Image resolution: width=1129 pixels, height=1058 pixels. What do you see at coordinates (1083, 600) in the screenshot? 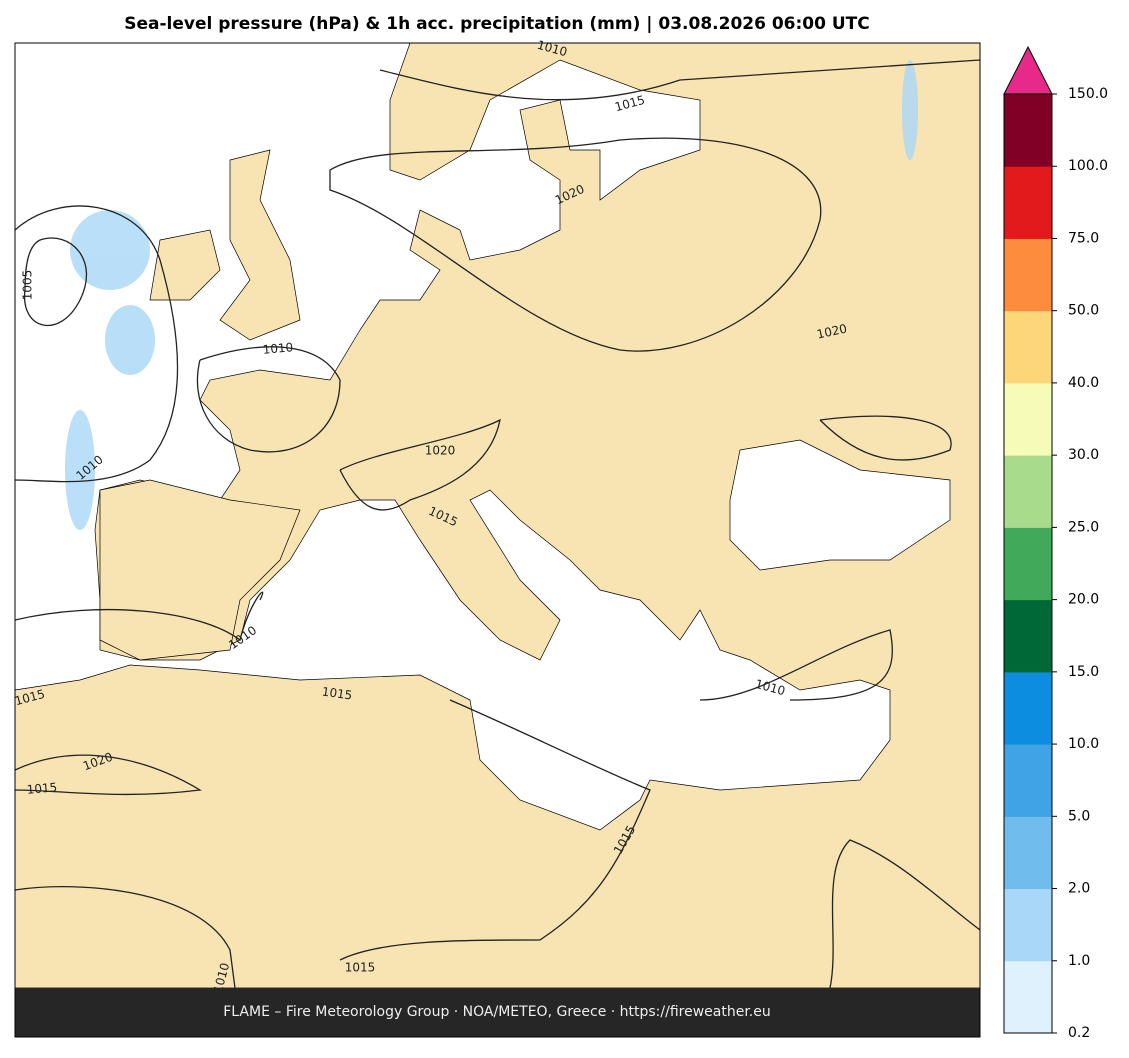
I see `colorbar-tick-label: 20.0` at bounding box center [1083, 600].